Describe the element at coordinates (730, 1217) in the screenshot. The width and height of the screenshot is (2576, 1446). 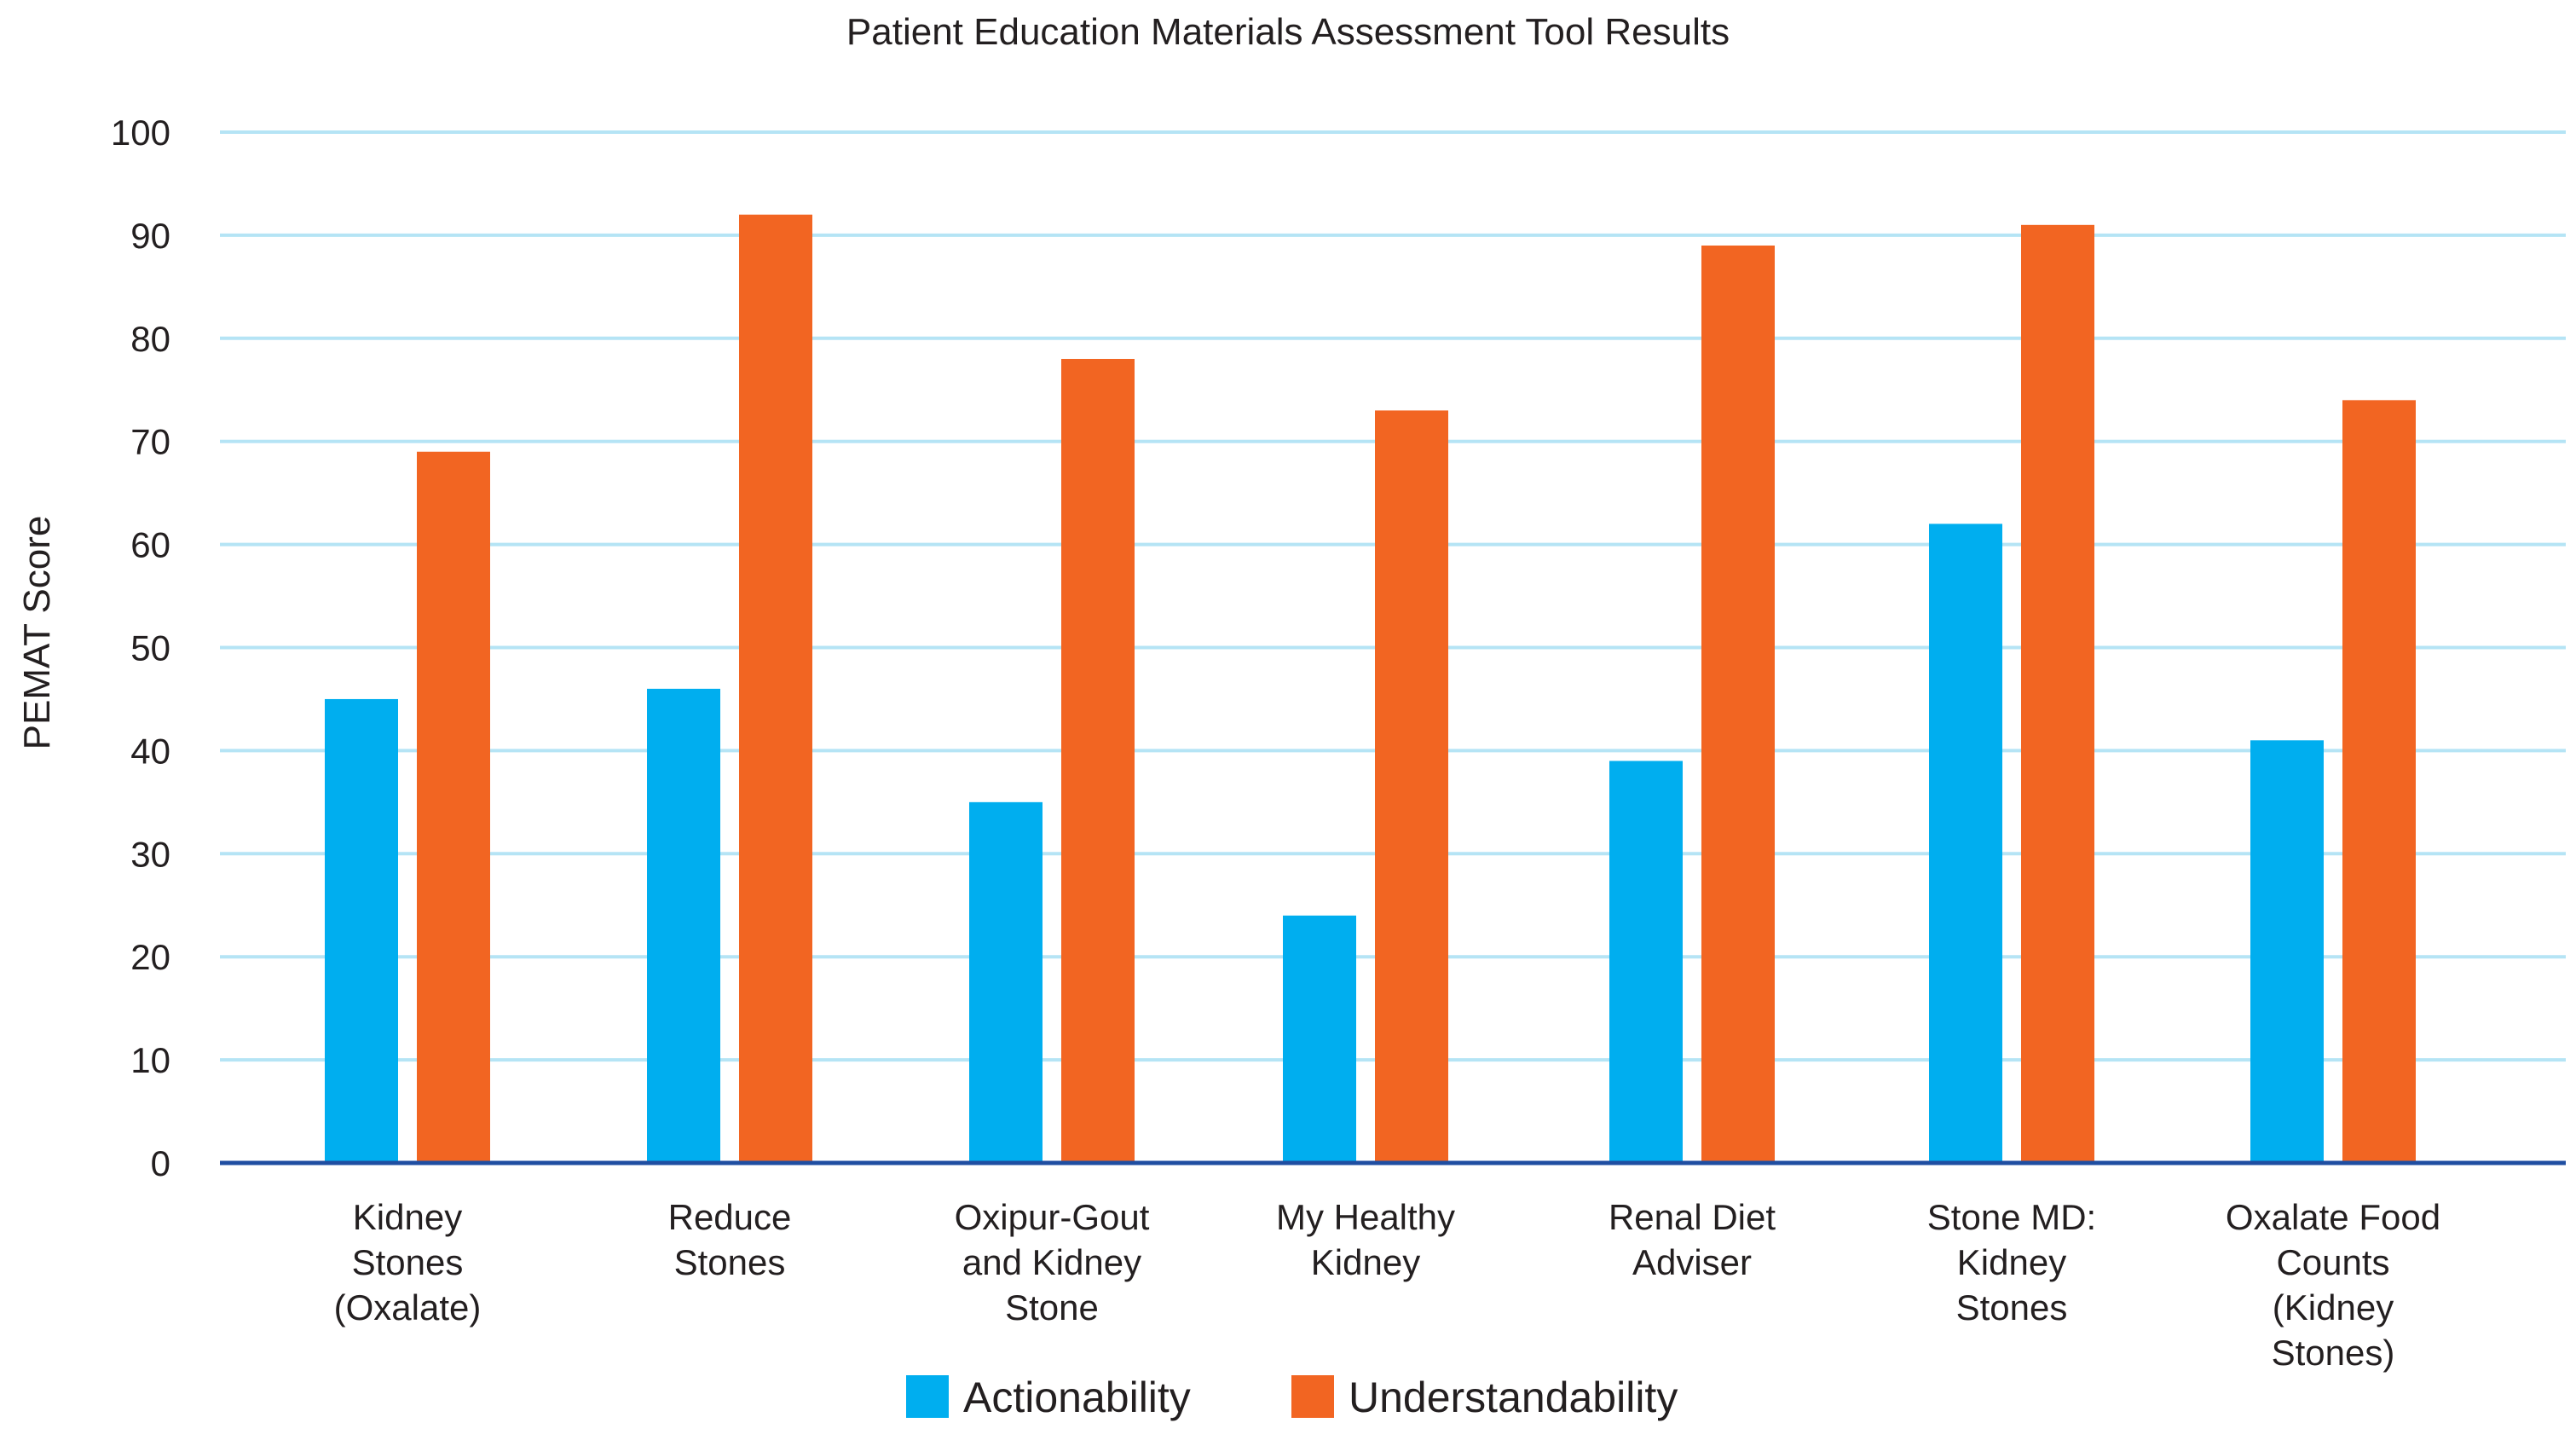
I see `x-category-label: Reduce` at that location.